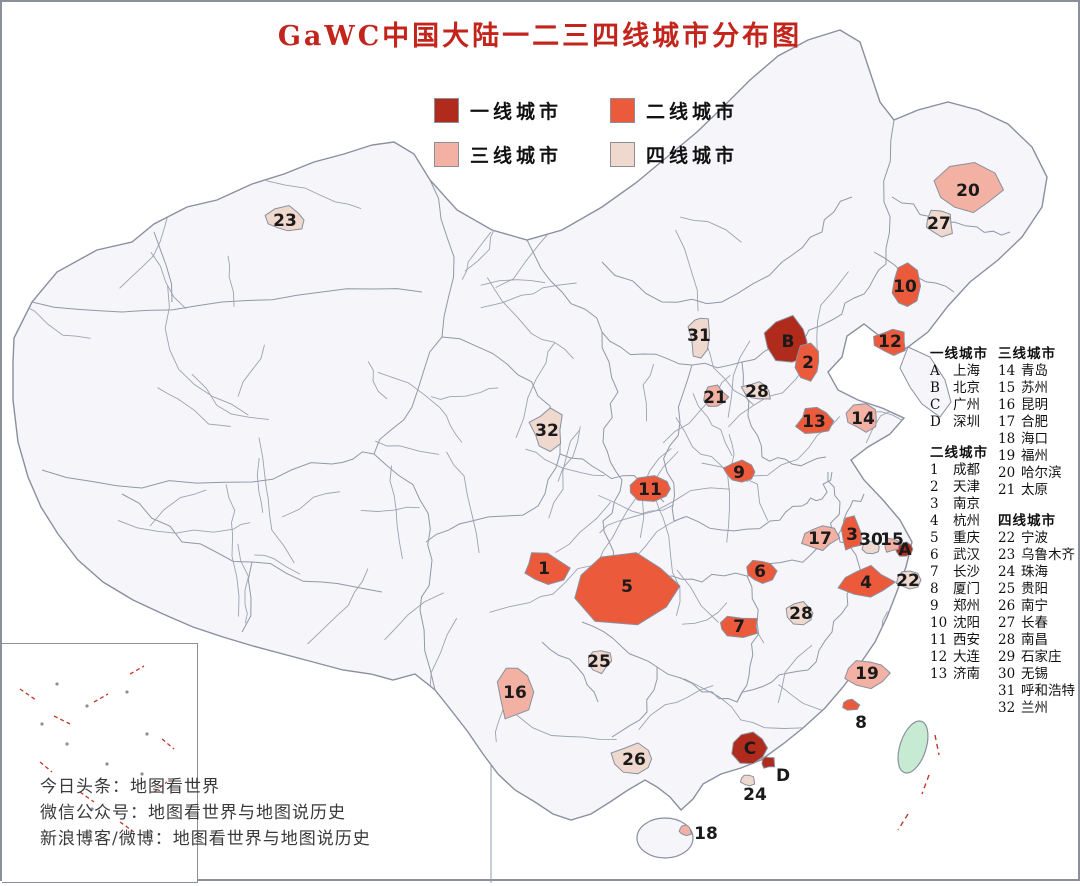 The width and height of the screenshot is (1080, 886). Describe the element at coordinates (1034, 490) in the screenshot. I see `city-name: 太原` at that location.